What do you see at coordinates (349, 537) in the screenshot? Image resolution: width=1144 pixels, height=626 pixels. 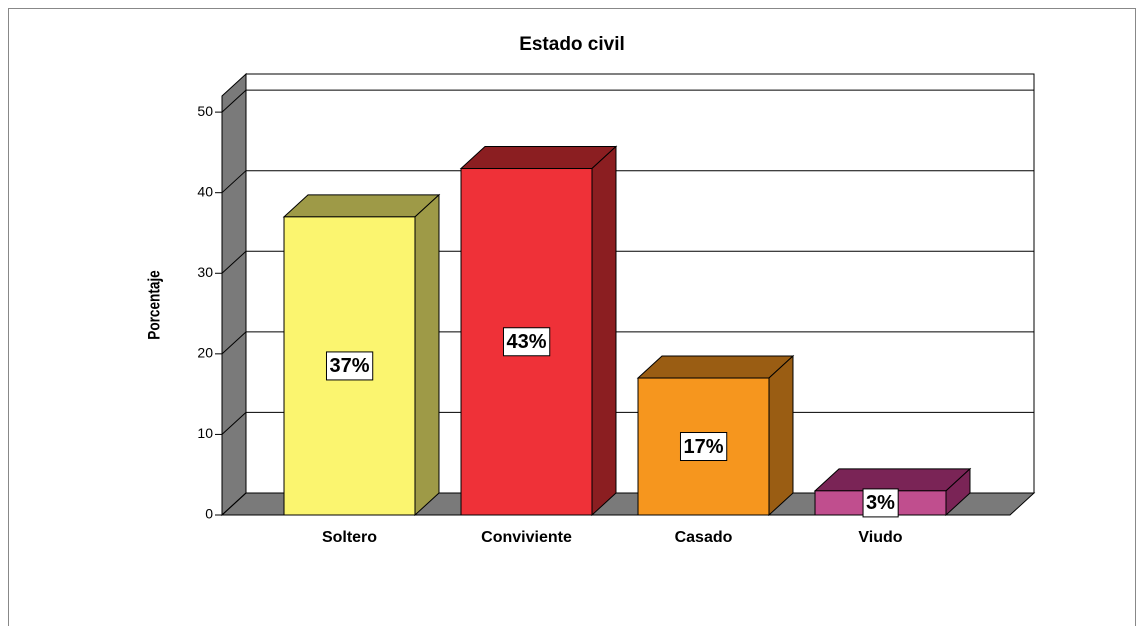 I see `x-tick-label: Soltero` at bounding box center [349, 537].